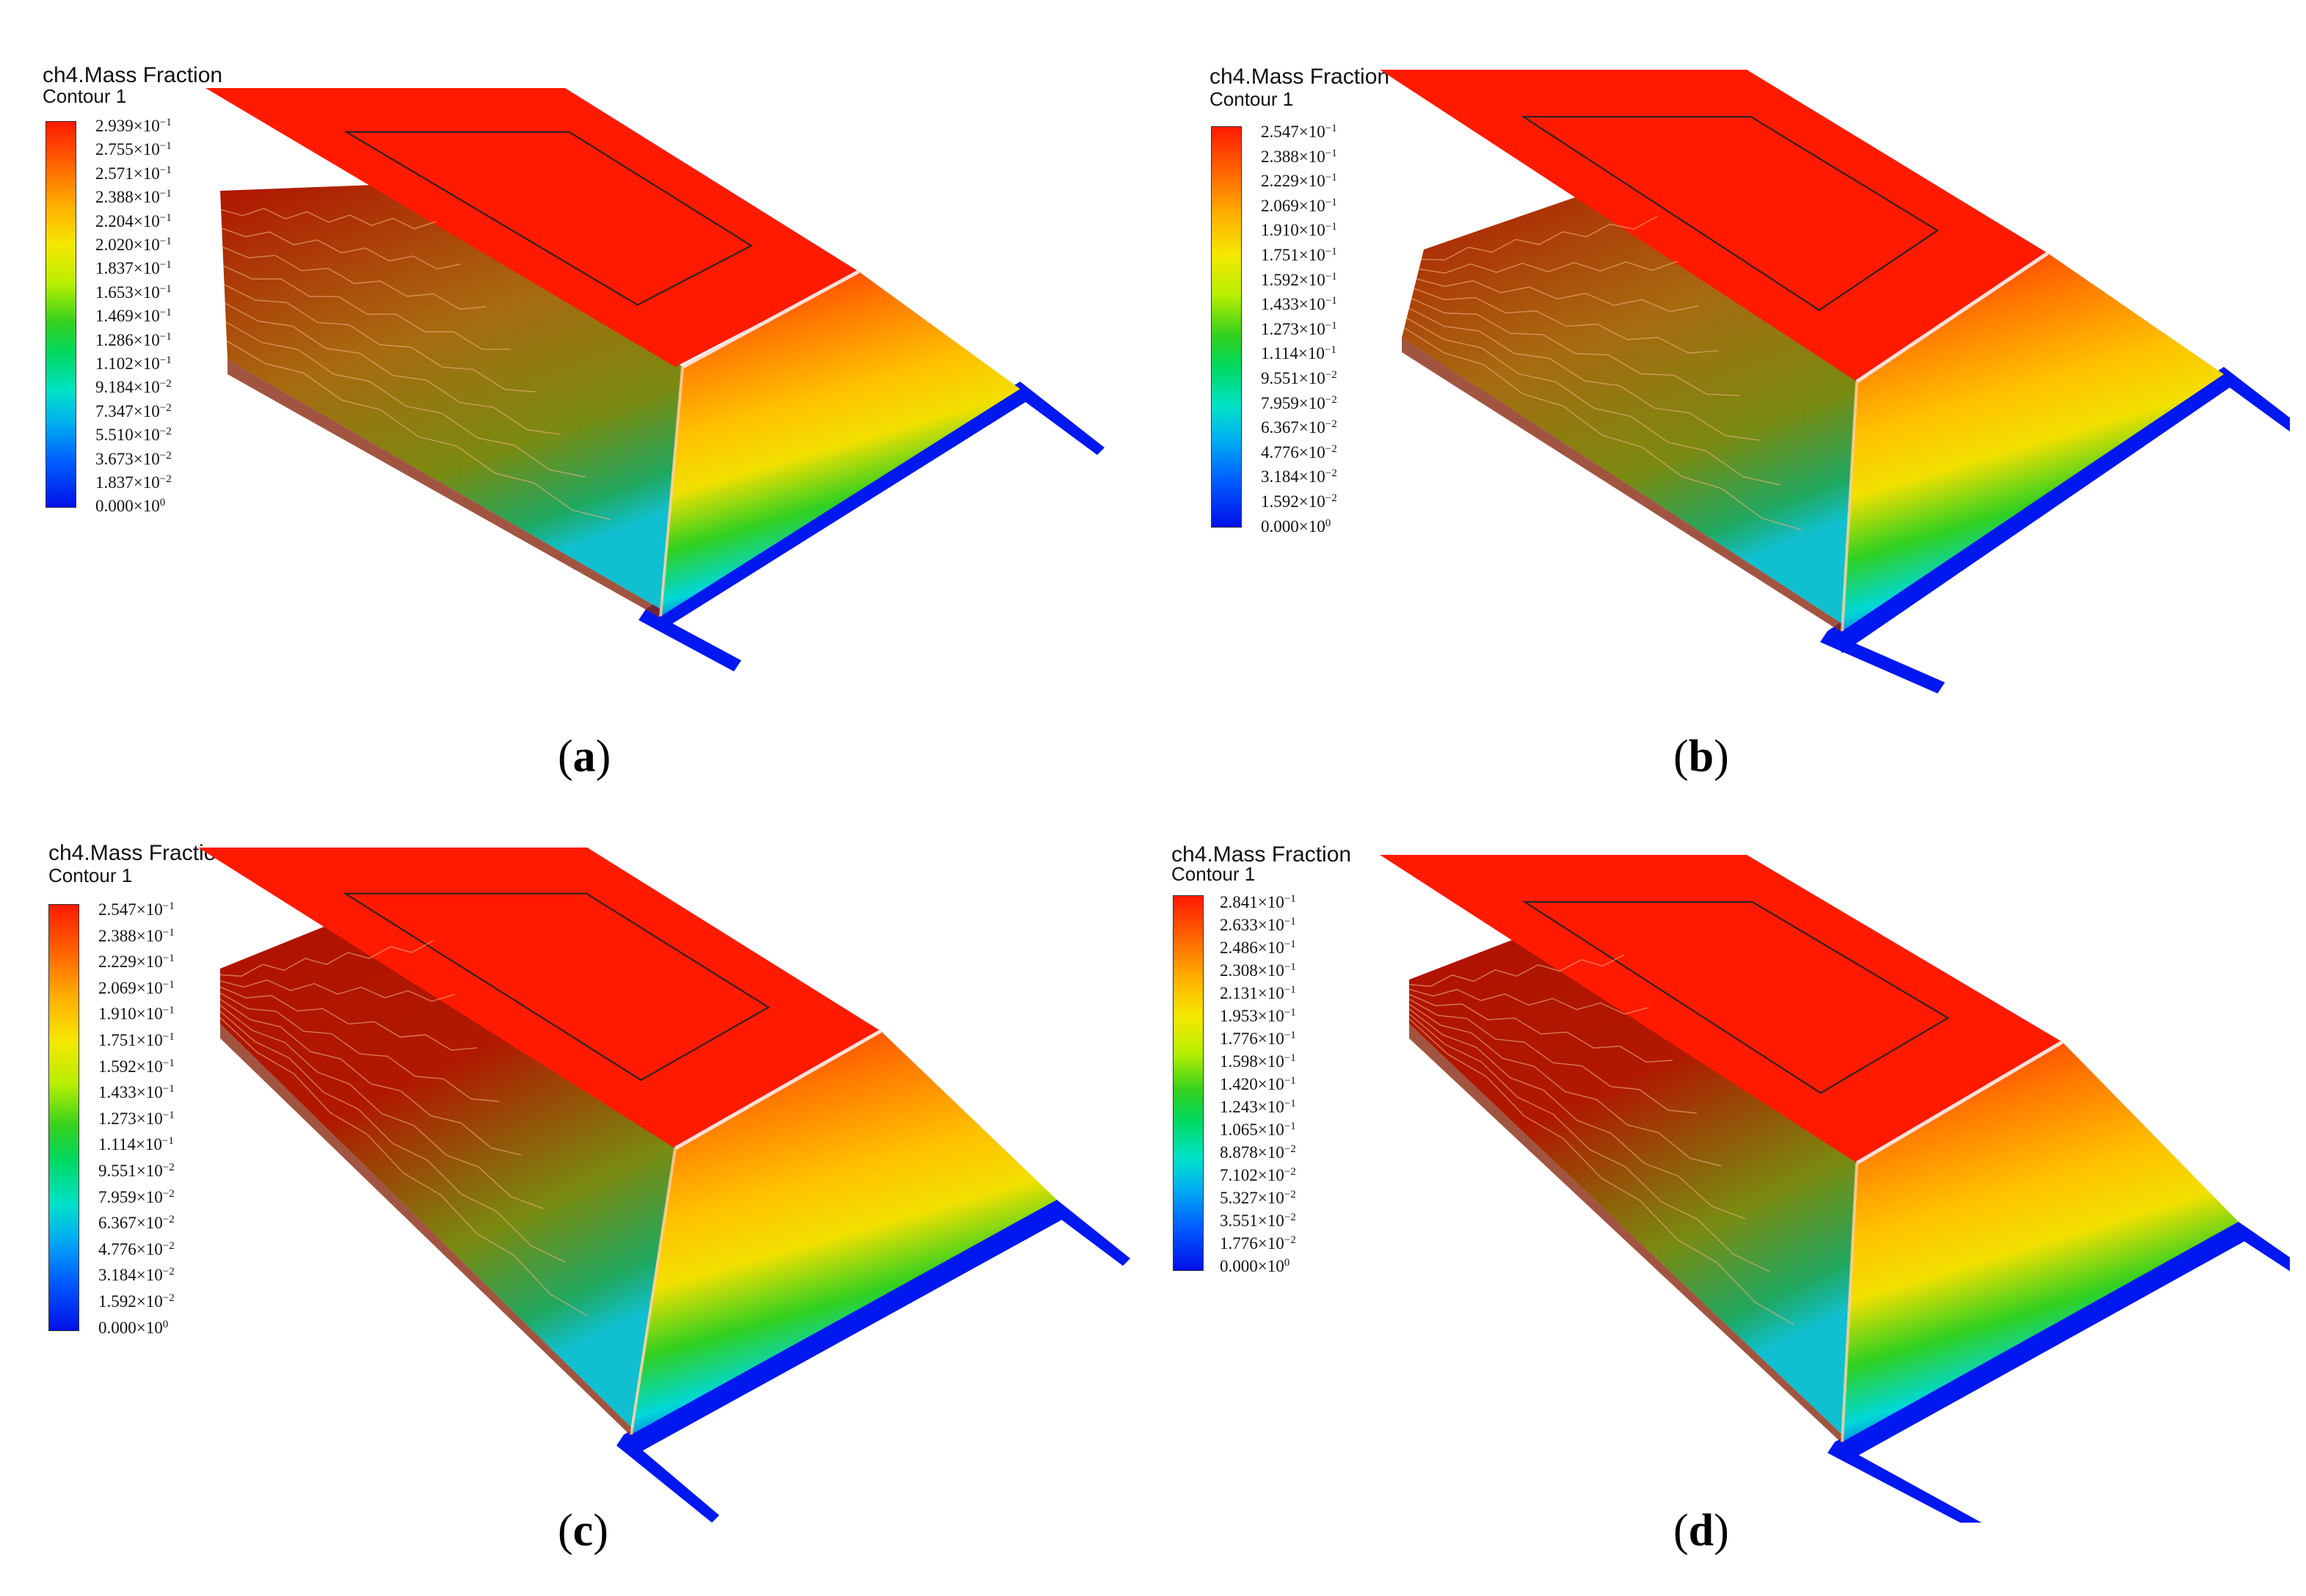 This screenshot has width=2306, height=1596. Describe the element at coordinates (1239, 1061) in the screenshot. I see `tick-mantissa: 1.598` at that location.